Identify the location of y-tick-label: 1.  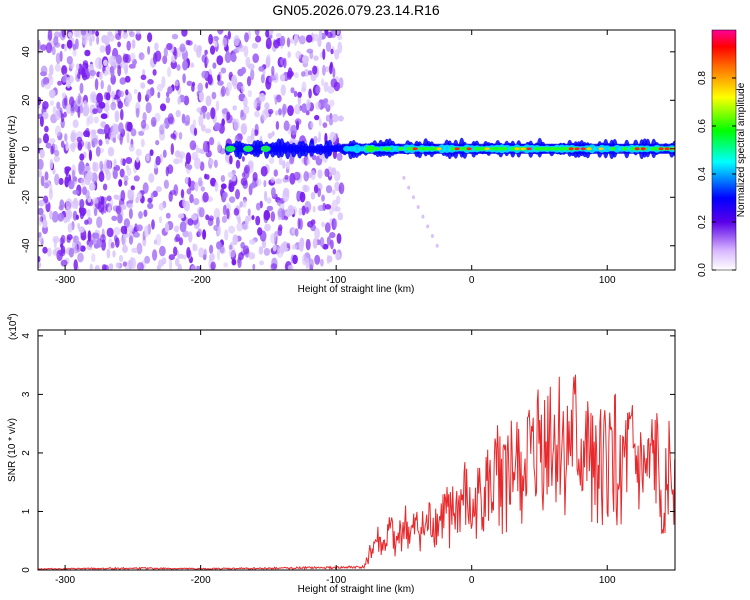
(26, 511).